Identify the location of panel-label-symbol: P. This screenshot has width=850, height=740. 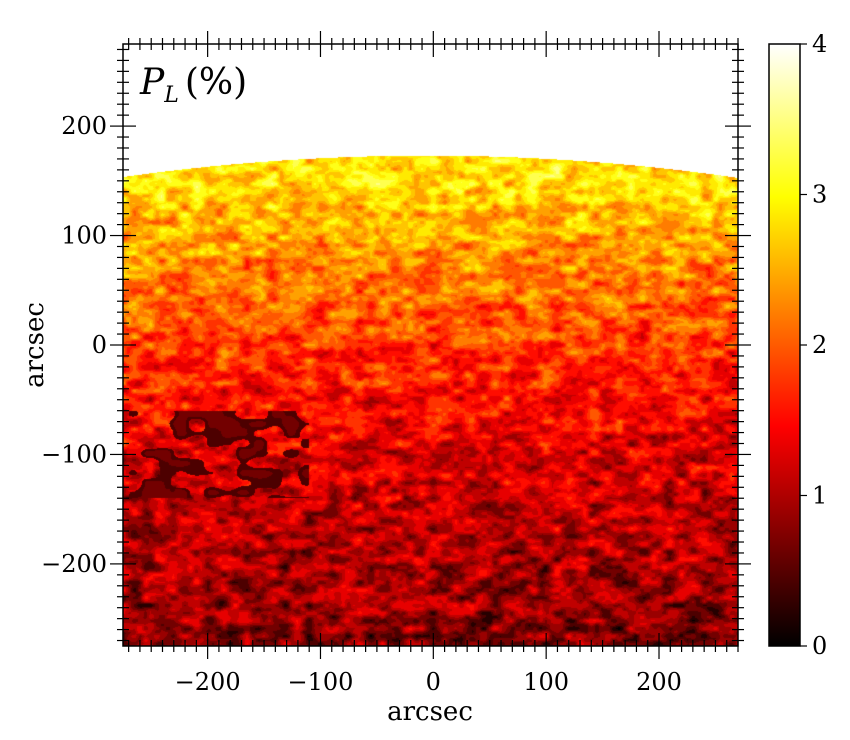
(152, 82).